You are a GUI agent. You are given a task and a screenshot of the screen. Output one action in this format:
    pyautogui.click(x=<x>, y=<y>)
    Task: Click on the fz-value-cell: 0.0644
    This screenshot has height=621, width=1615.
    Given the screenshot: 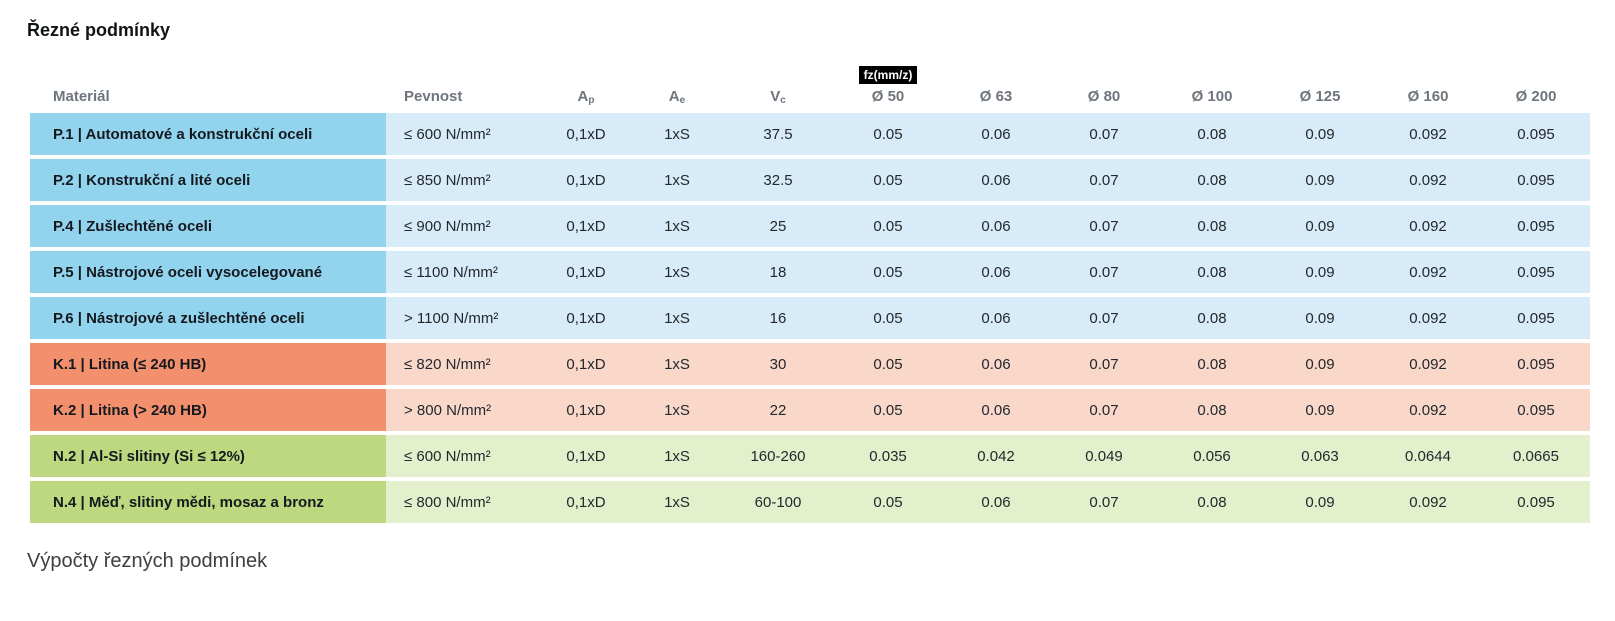 What is the action you would take?
    pyautogui.click(x=1428, y=456)
    